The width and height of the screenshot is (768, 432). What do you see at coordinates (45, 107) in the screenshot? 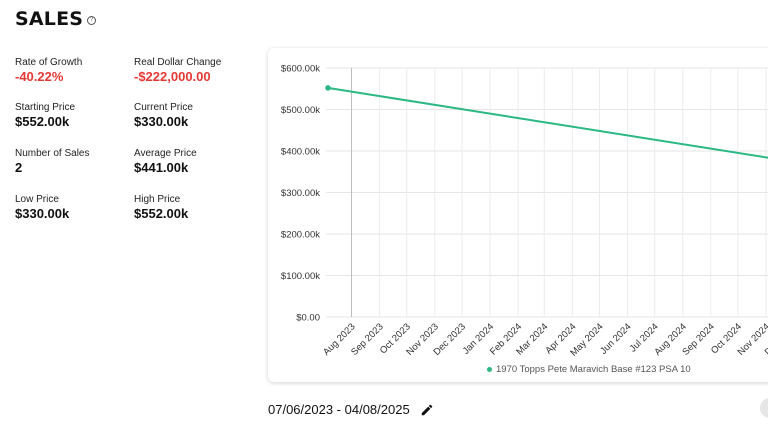
I see `stat-label: Starting Price` at bounding box center [45, 107].